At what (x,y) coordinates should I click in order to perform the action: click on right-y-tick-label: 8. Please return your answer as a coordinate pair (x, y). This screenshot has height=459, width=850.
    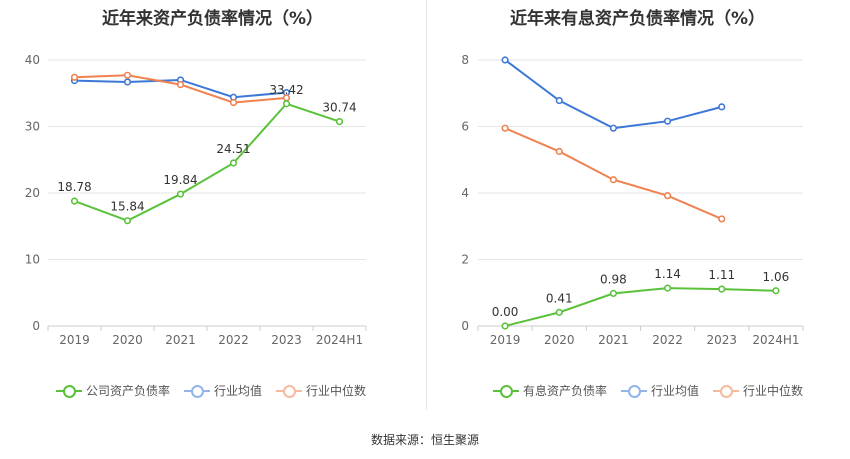
    Looking at the image, I should click on (465, 60).